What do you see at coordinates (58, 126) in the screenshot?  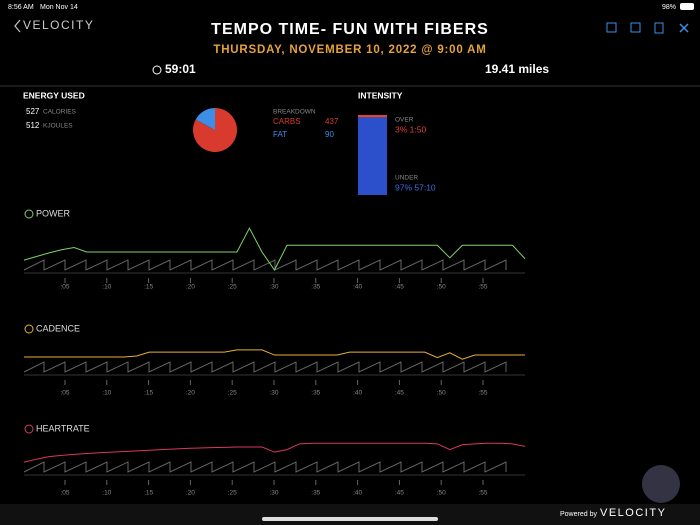 I see `energy-unit: KJOULES` at bounding box center [58, 126].